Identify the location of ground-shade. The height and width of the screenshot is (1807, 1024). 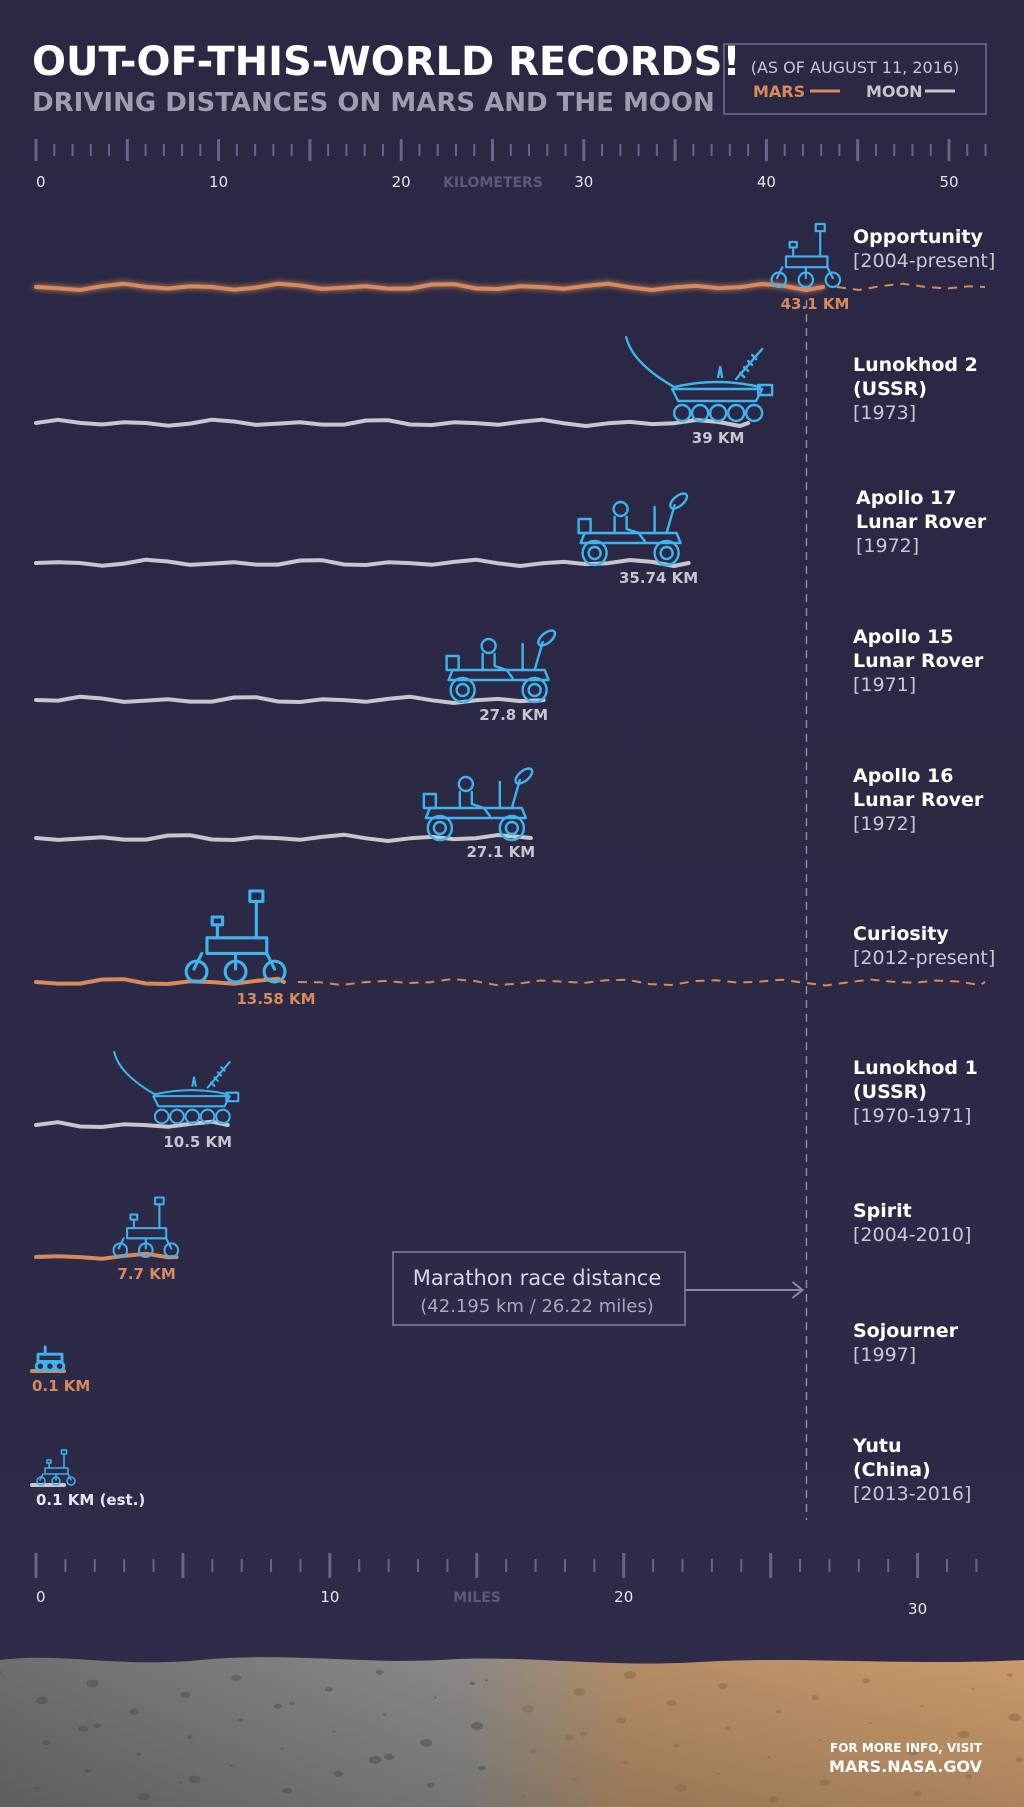
(512, 1733).